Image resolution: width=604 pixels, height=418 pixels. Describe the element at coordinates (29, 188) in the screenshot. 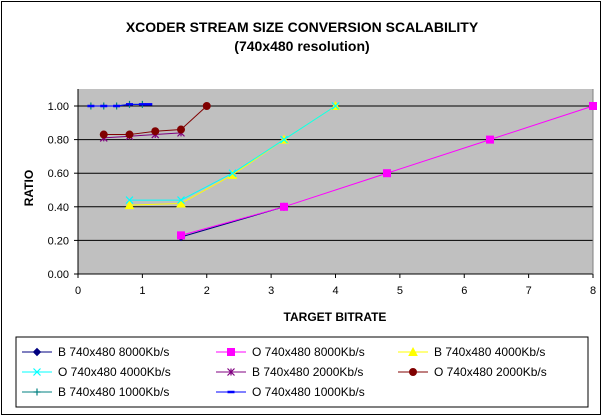

I see `y-axis-label: RATIO` at that location.